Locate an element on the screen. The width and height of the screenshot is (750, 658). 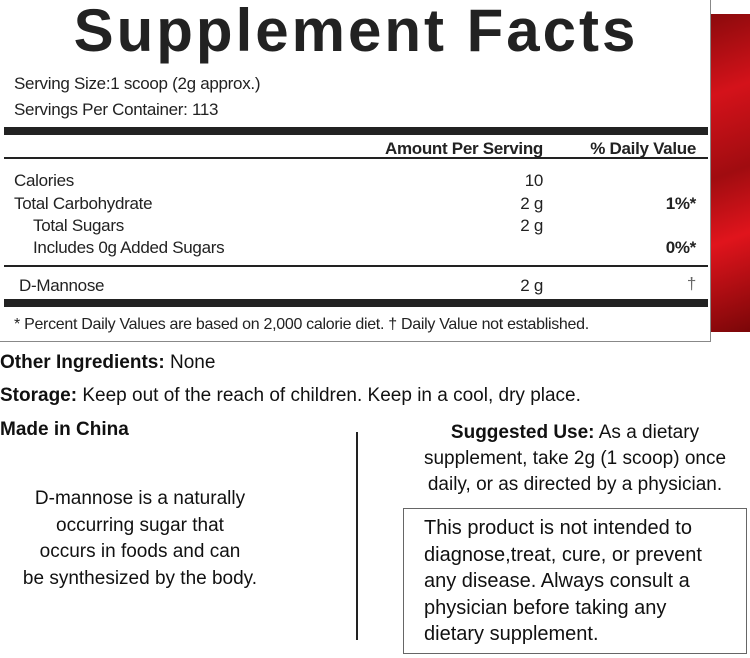
column-divider is located at coordinates (357, 536).